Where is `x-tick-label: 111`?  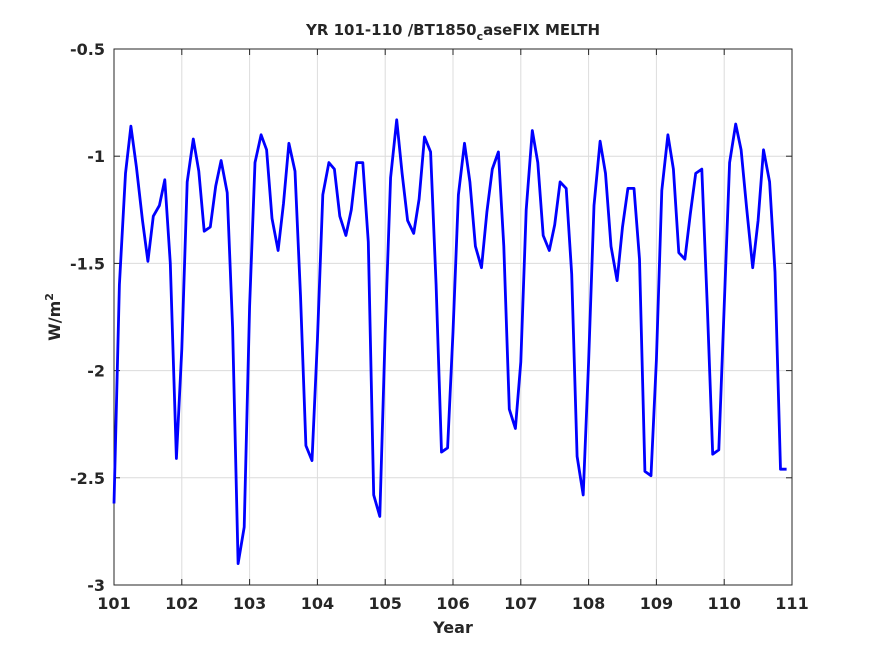 x-tick-label: 111 is located at coordinates (791, 603).